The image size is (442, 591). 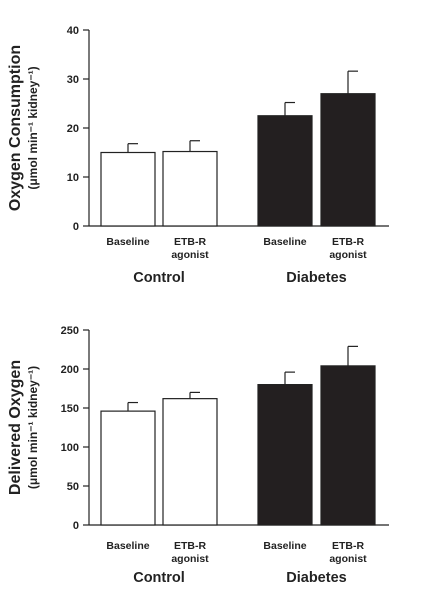 What do you see at coordinates (73, 31) in the screenshot?
I see `y-tick-label: 40` at bounding box center [73, 31].